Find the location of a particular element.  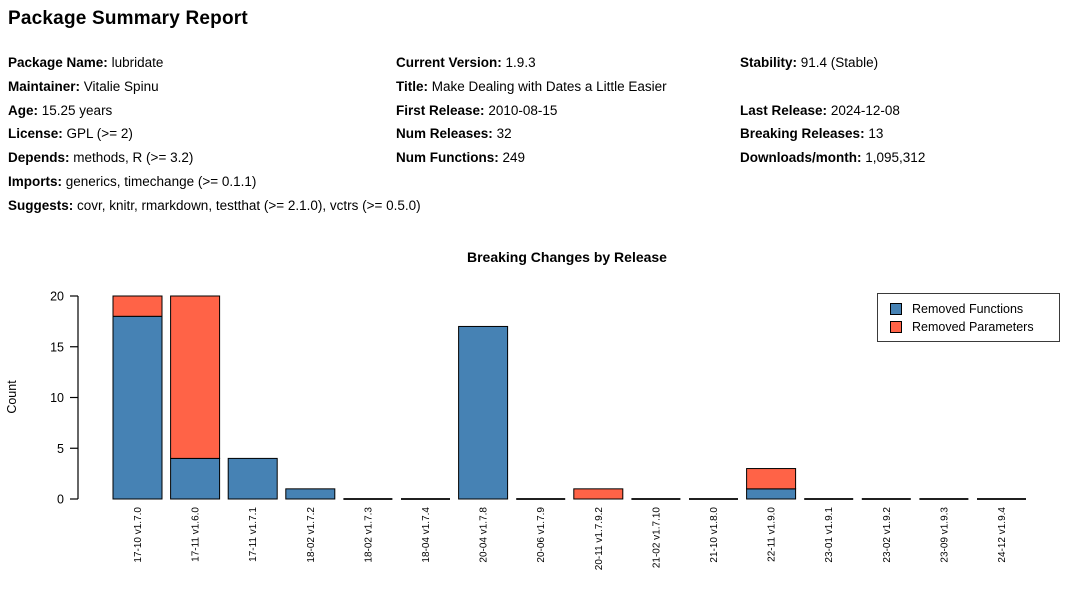

meta-label: Num Releases: is located at coordinates (444, 134).